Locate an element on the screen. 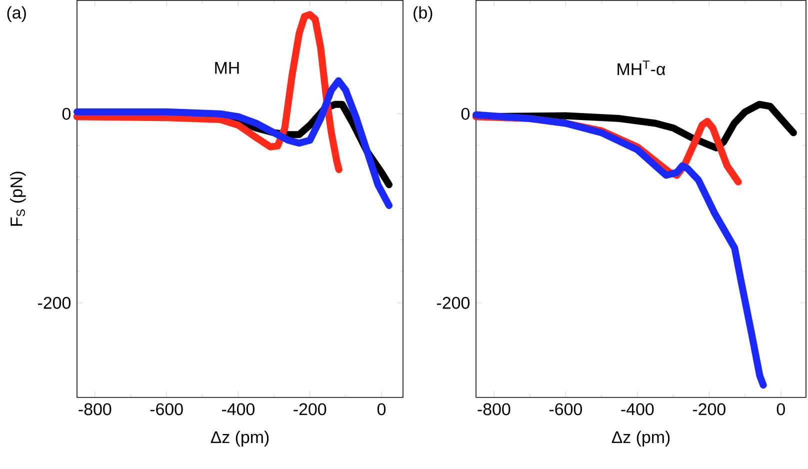 The height and width of the screenshot is (469, 808). chart-title: (a) is located at coordinates (16, 14).